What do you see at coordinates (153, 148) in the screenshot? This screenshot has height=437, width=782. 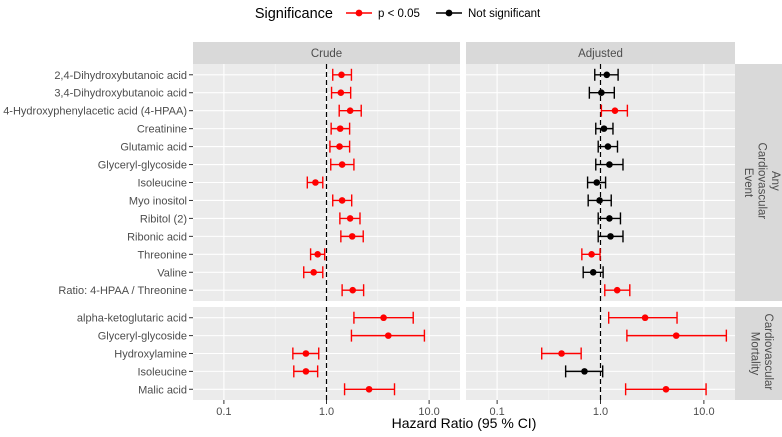 I see `y-axis-label: Glutamic acid` at bounding box center [153, 148].